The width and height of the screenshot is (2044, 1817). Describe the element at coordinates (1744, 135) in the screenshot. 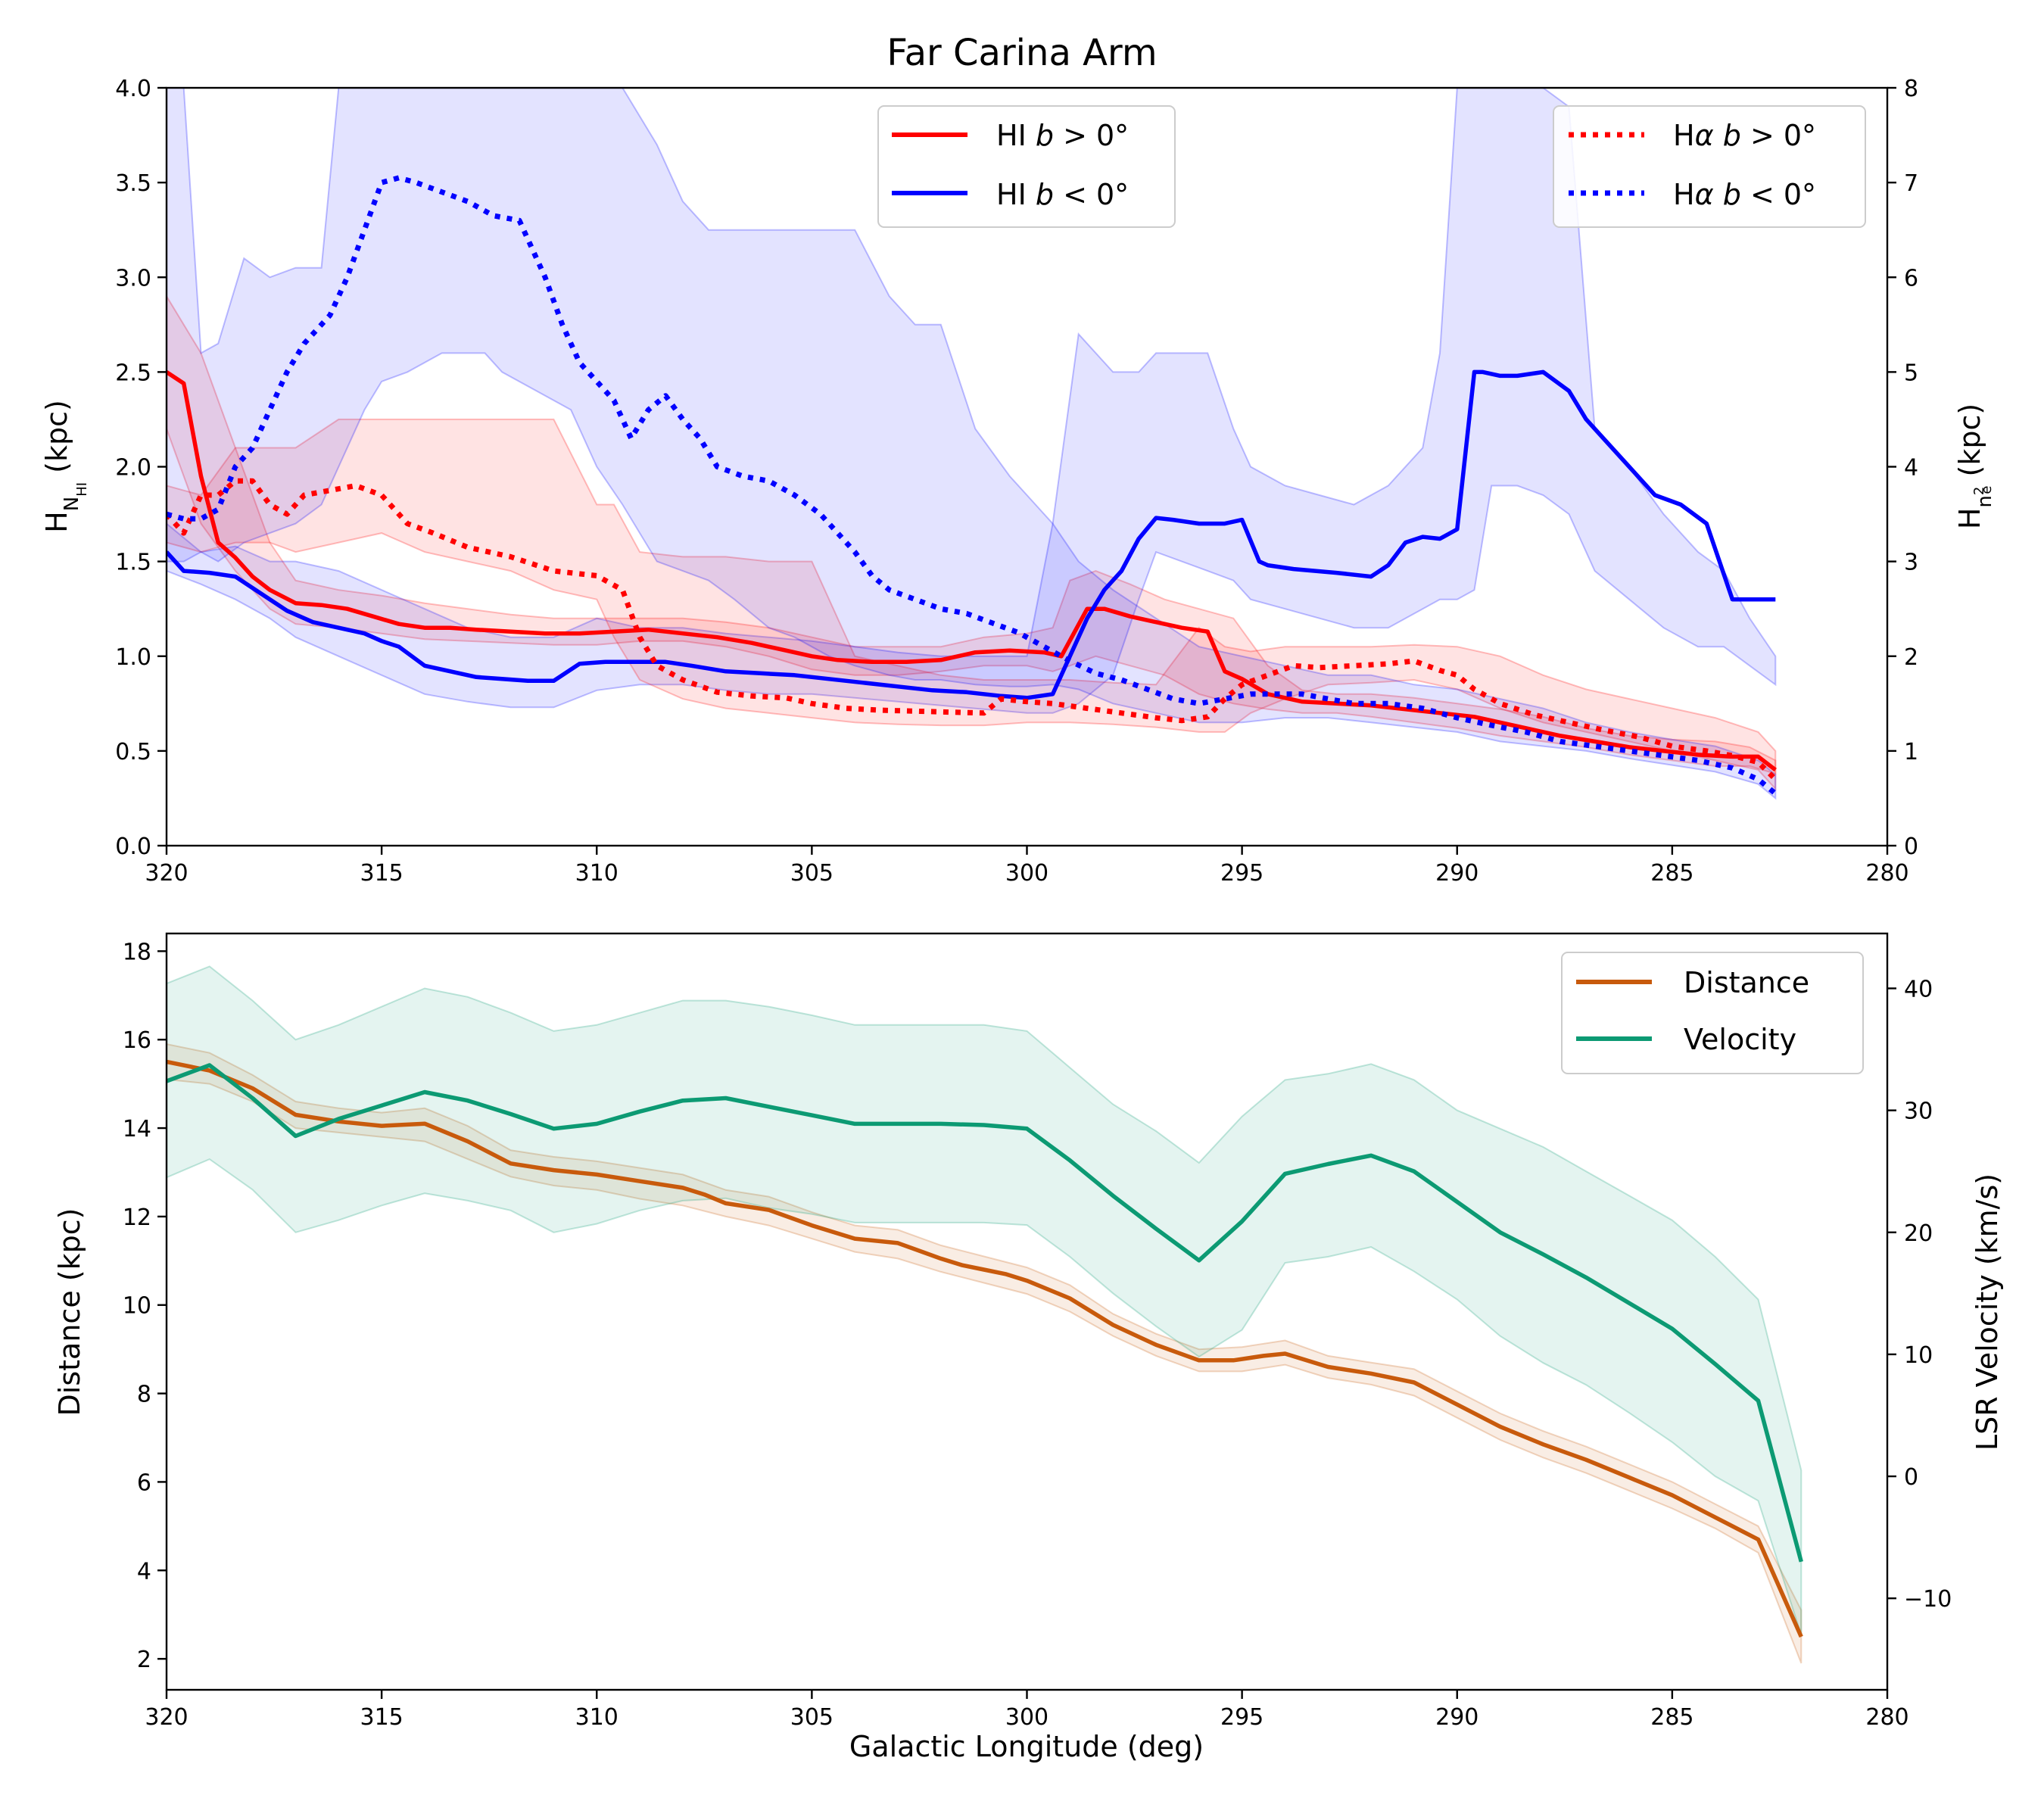

I see `legend-halpha-north-label: Hα b > 0°` at that location.